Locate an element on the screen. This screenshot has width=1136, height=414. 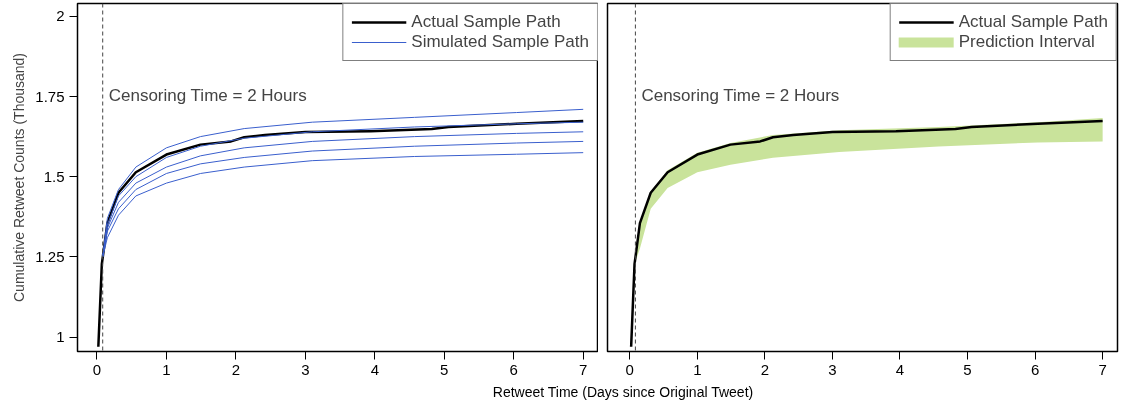
y-tick-label: 1 is located at coordinates (60, 337).